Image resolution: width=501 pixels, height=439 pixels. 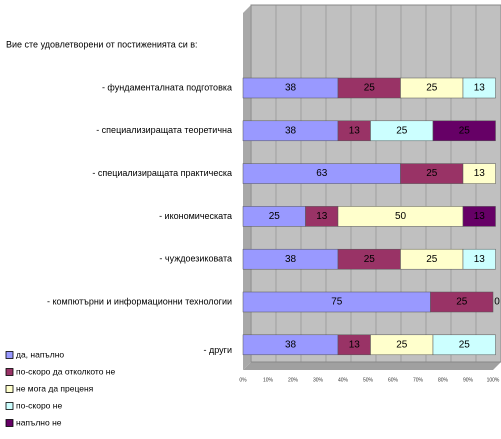 What do you see at coordinates (293, 380) in the screenshot?
I see `x-tick-label: 20%` at bounding box center [293, 380].